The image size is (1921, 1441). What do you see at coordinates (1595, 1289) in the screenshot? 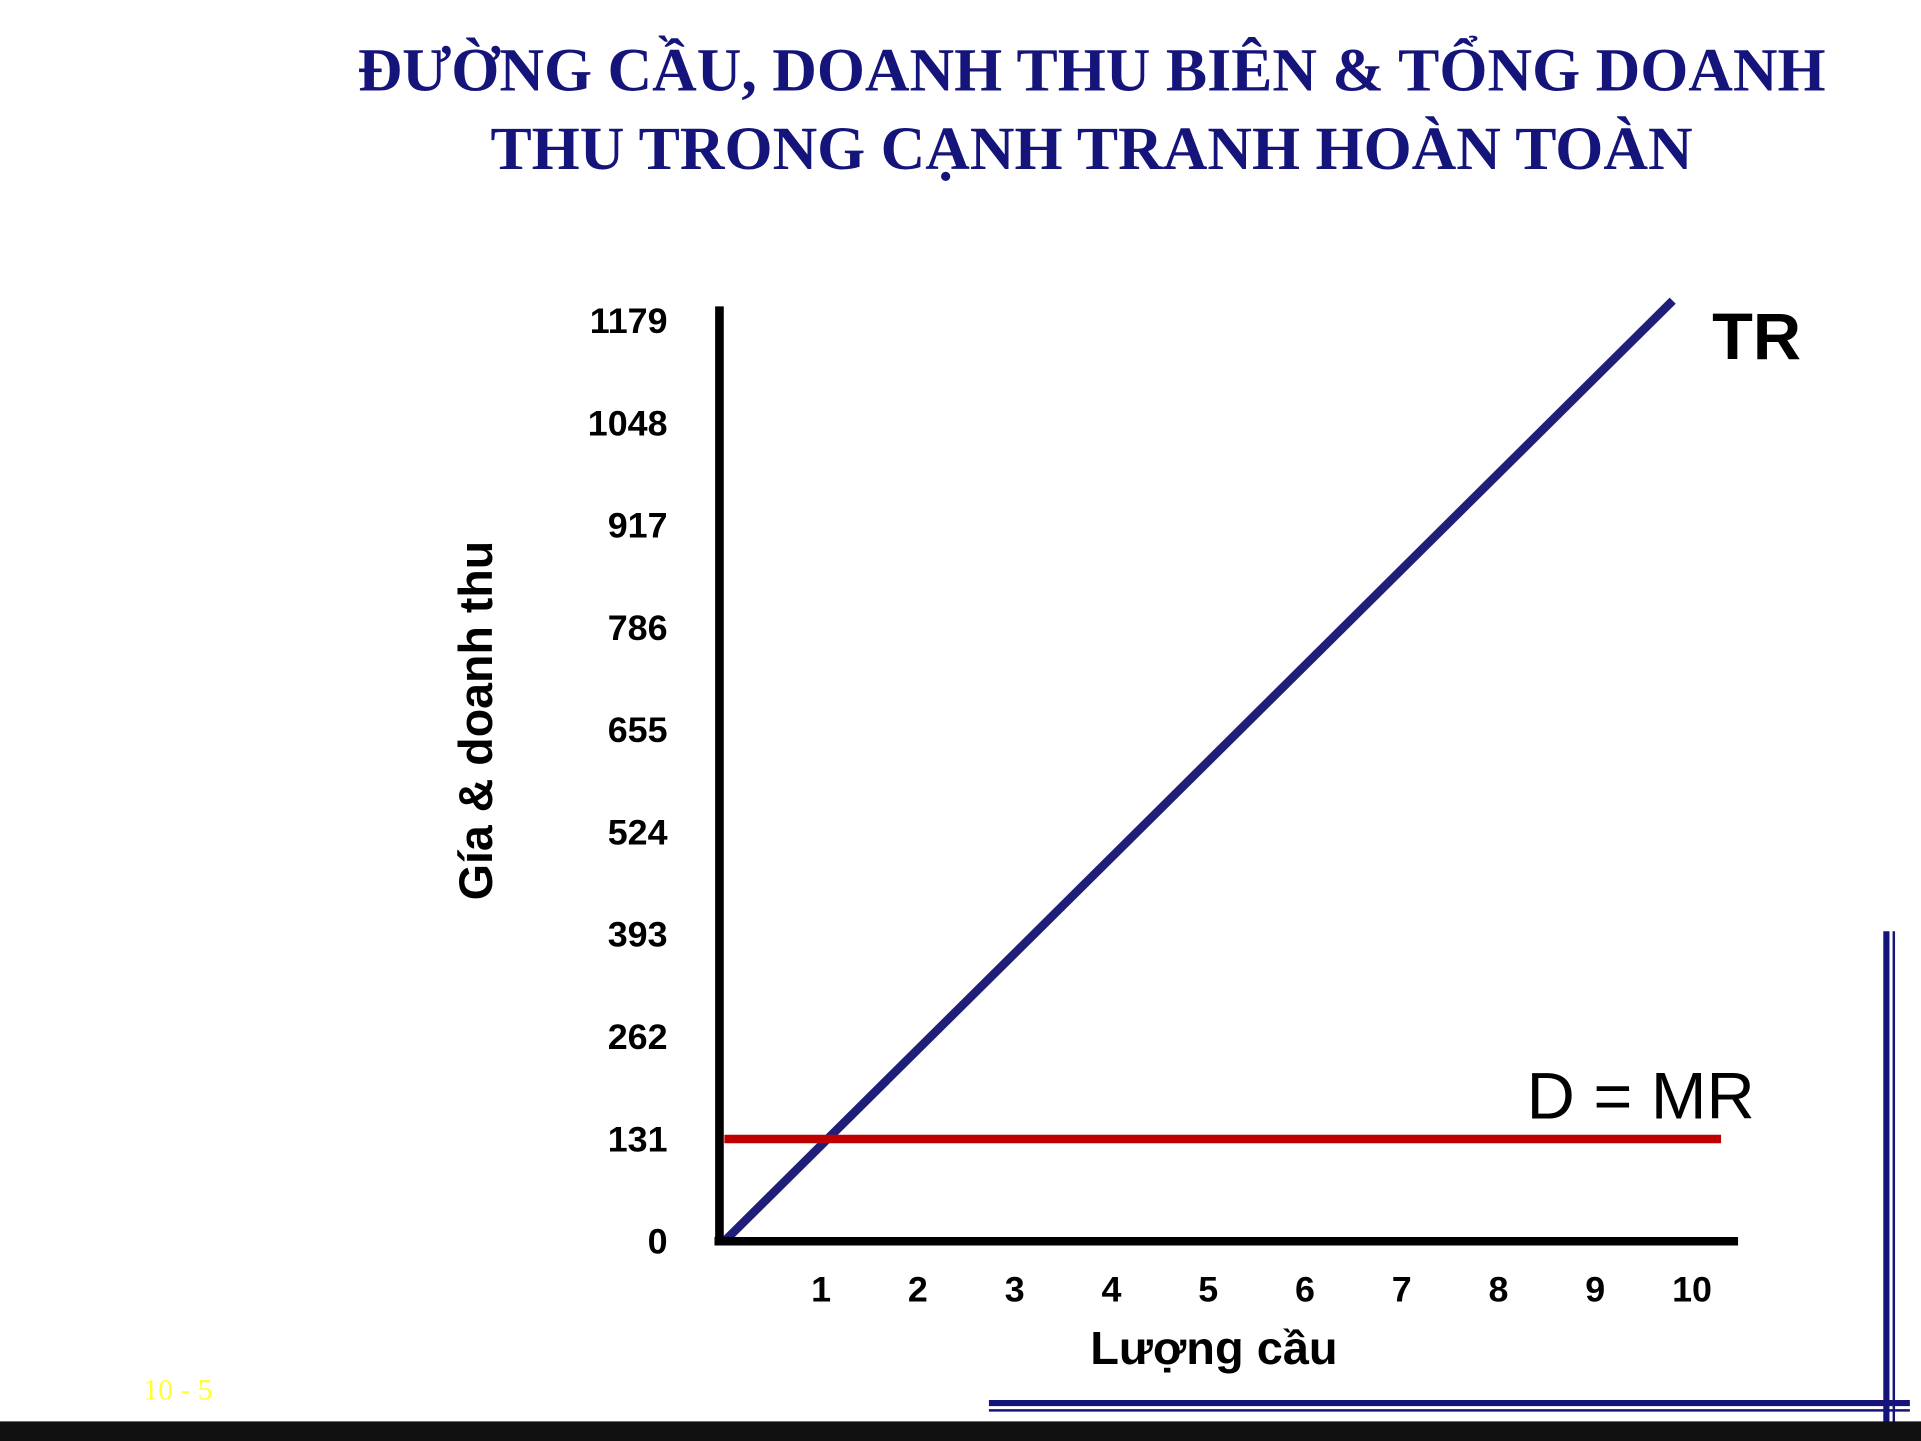
I see `x-tick-label: 9` at bounding box center [1595, 1289].